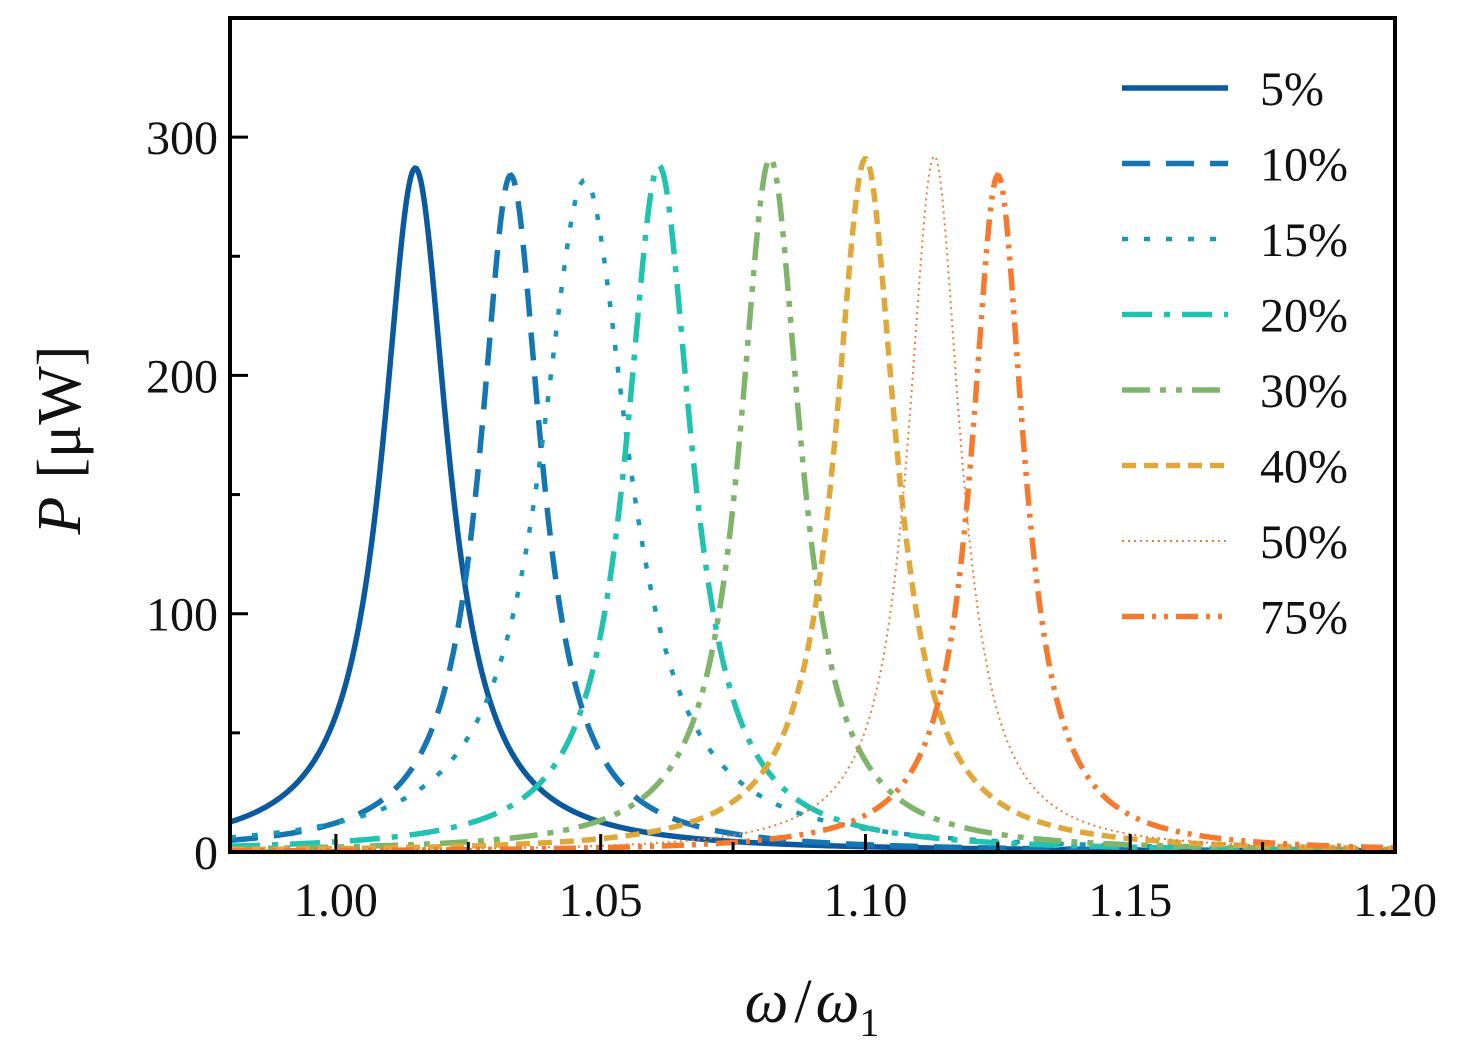 This screenshot has width=1466, height=1053. Describe the element at coordinates (1304, 618) in the screenshot. I see `legend-label-75pct: 75%` at that location.